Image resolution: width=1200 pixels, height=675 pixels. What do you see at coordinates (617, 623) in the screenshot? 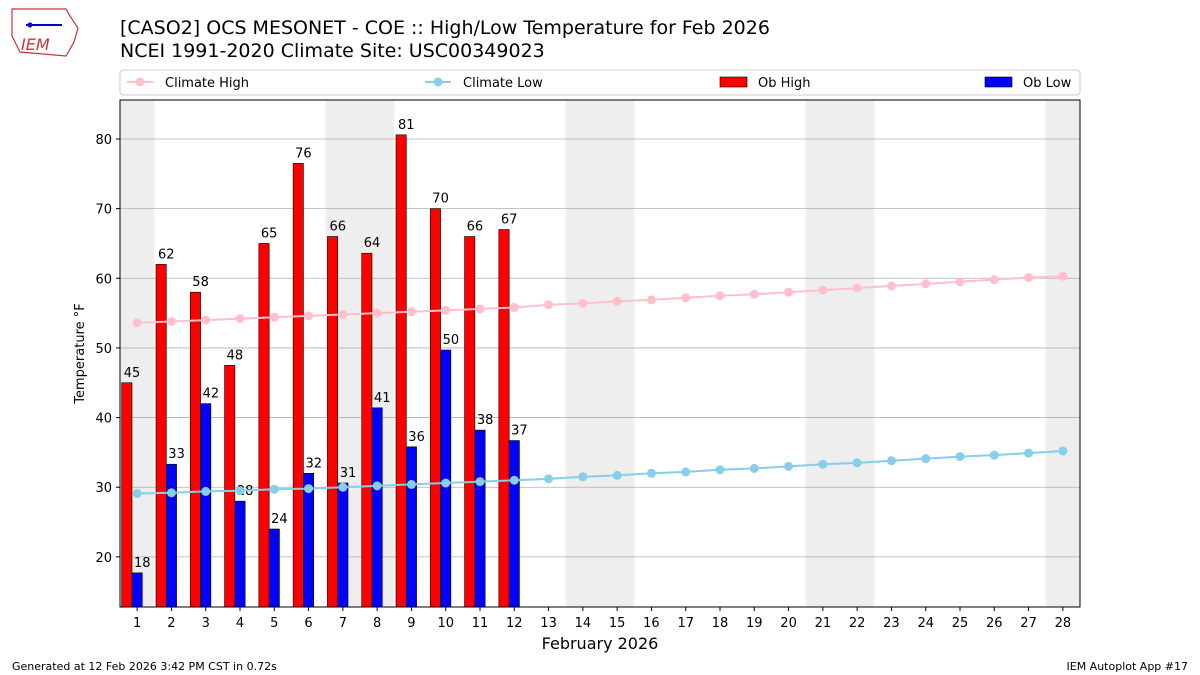
I see `x-tick-label: 15` at bounding box center [617, 623].